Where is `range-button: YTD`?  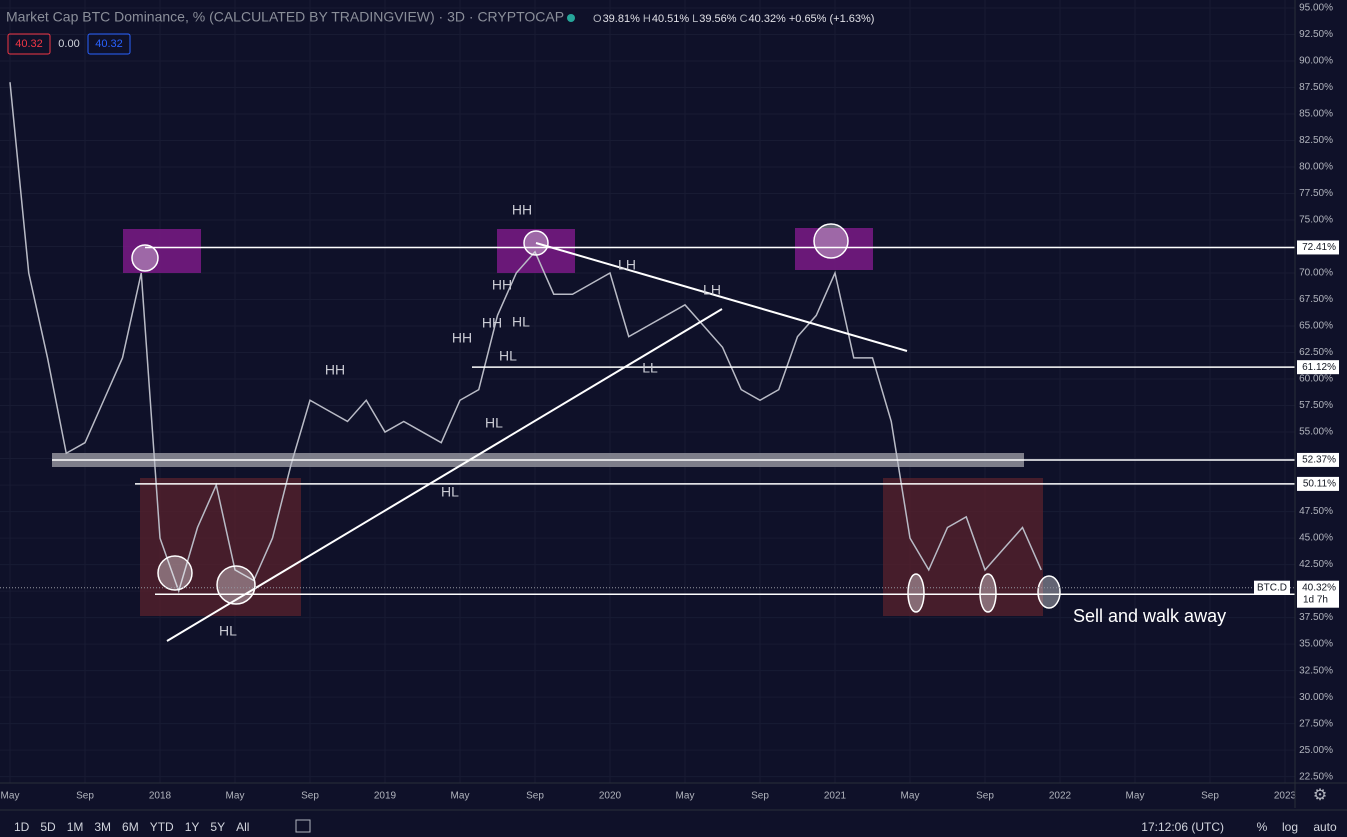 range-button: YTD is located at coordinates (162, 827).